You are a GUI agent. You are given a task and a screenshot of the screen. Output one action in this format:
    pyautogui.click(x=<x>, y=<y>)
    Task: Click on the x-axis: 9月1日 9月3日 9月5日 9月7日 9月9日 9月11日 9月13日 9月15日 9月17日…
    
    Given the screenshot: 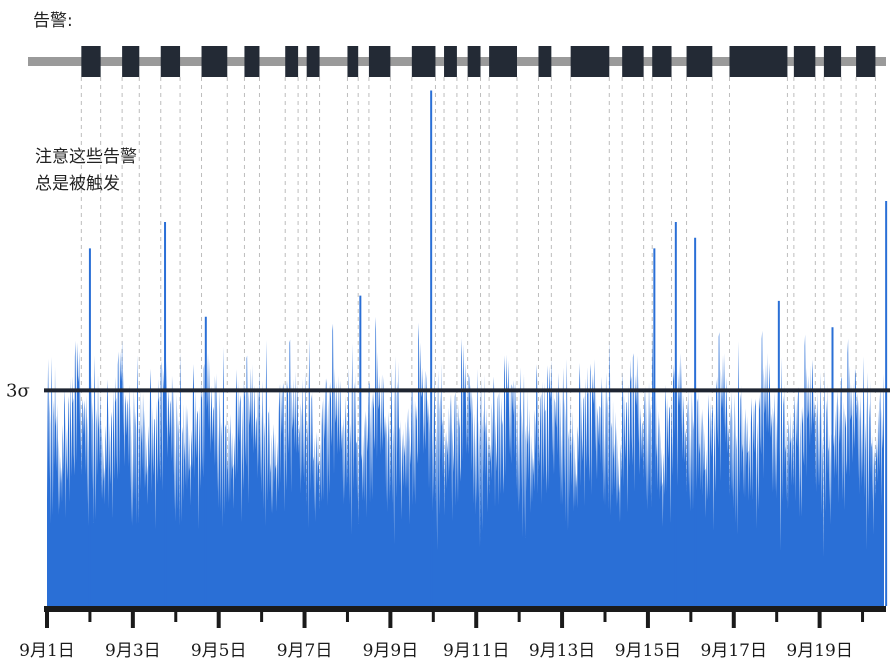 What is the action you would take?
    pyautogui.click(x=452, y=633)
    